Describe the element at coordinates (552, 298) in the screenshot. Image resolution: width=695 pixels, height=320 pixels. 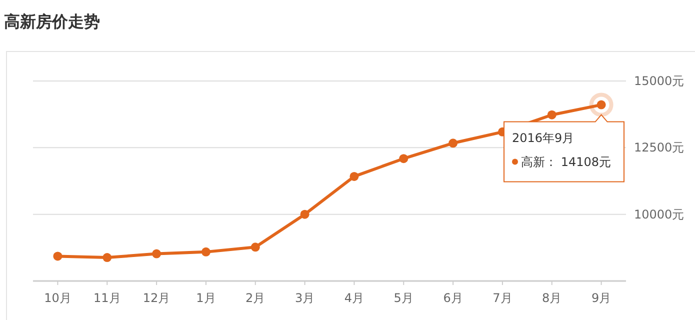
I see `x-tick-label: 8月` at that location.